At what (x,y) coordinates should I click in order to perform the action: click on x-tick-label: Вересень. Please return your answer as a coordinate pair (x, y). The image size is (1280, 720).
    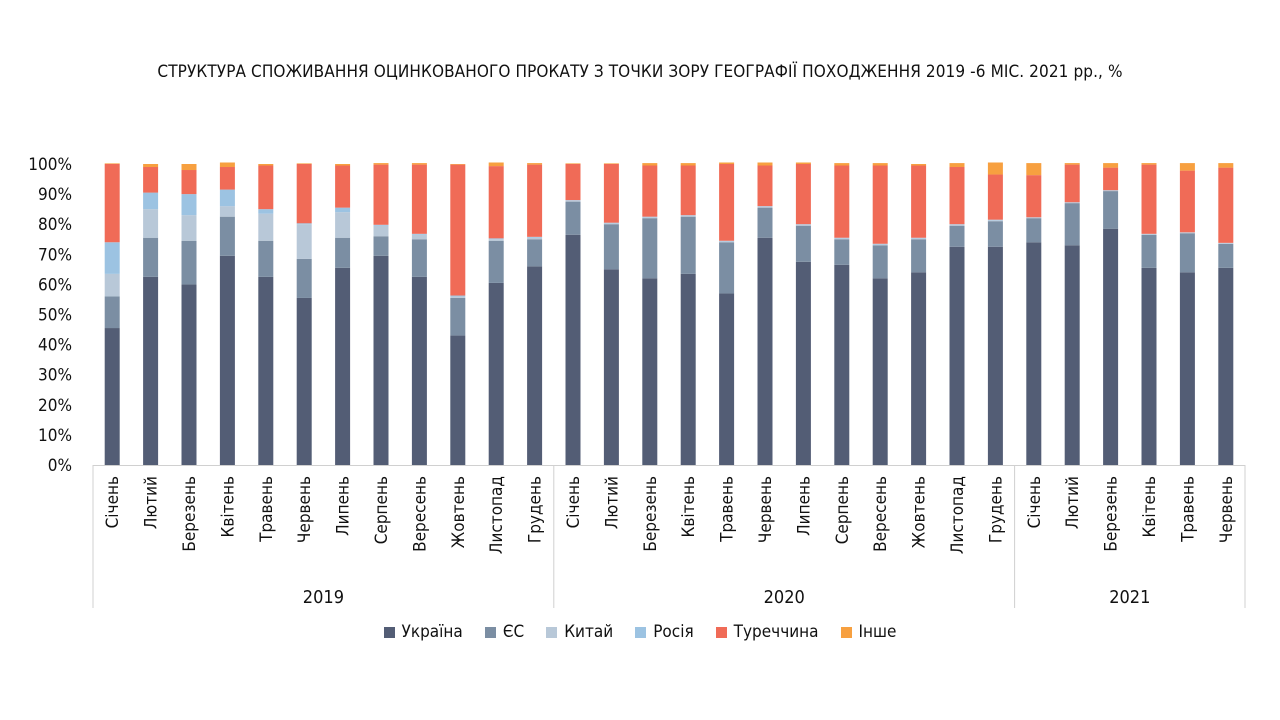
    Looking at the image, I should click on (881, 514).